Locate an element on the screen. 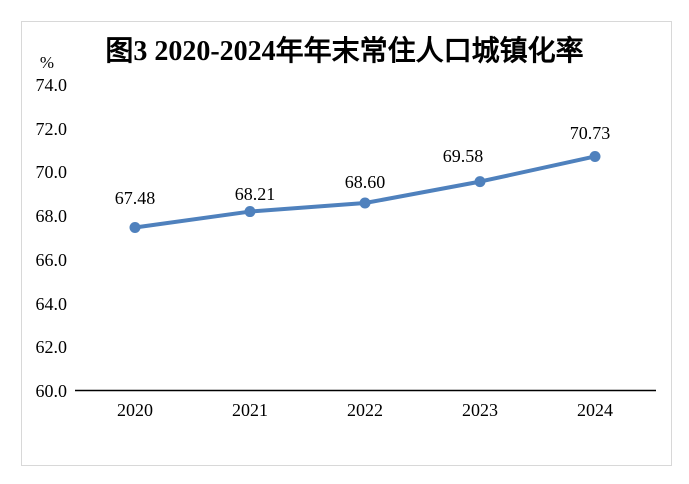  data-label: 70.73 is located at coordinates (590, 133).